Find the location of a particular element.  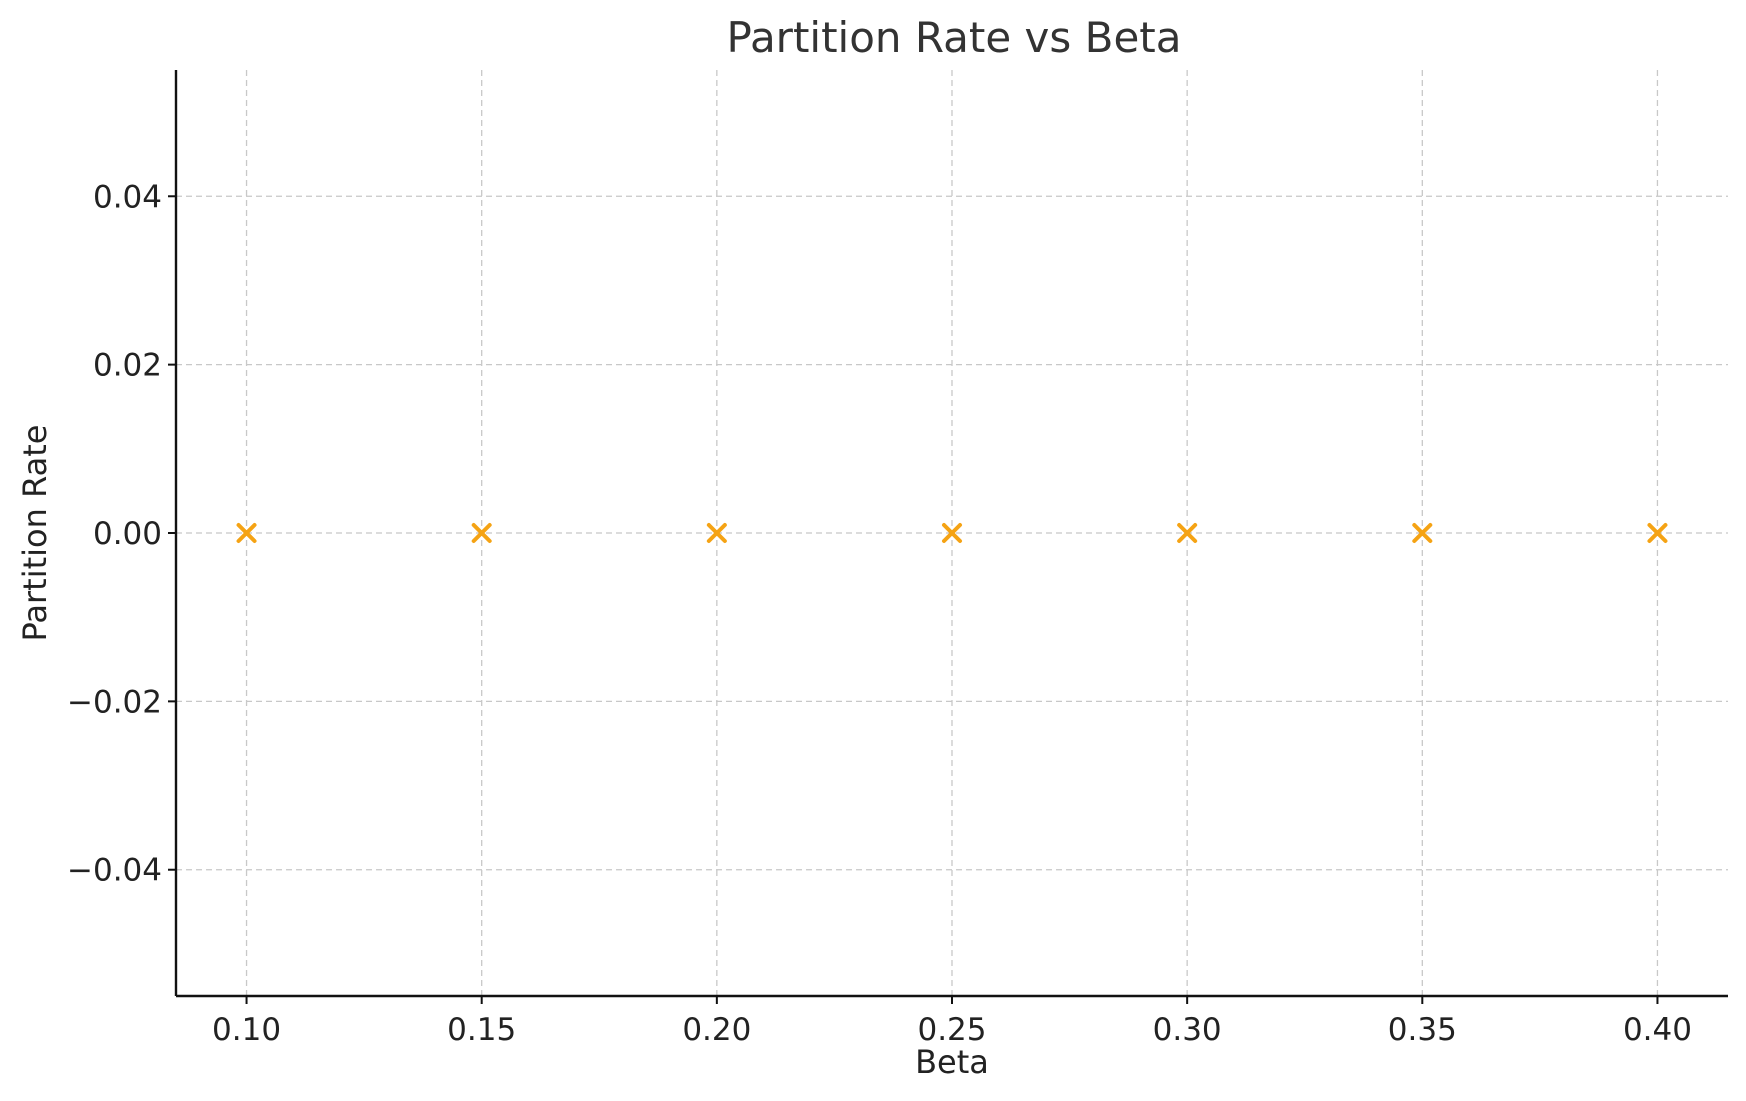

x-tick-label: 0.30 is located at coordinates (1187, 1030).